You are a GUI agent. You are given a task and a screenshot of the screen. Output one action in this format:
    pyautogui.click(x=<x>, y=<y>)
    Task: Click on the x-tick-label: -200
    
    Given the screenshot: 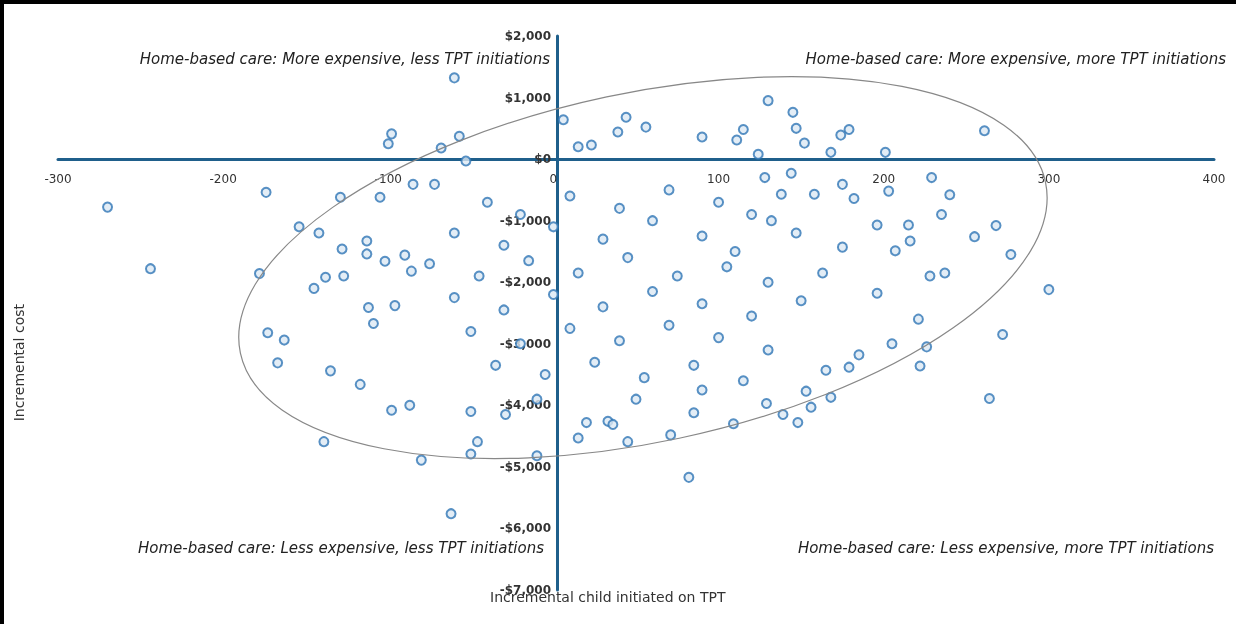 What is the action you would take?
    pyautogui.click(x=223, y=179)
    